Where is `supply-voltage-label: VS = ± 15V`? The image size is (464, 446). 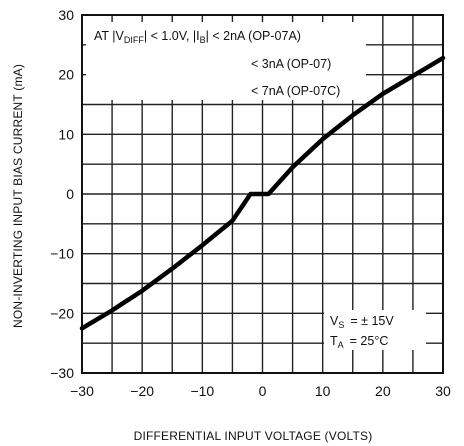 supply-voltage-label: VS = ± 15V is located at coordinates (362, 322).